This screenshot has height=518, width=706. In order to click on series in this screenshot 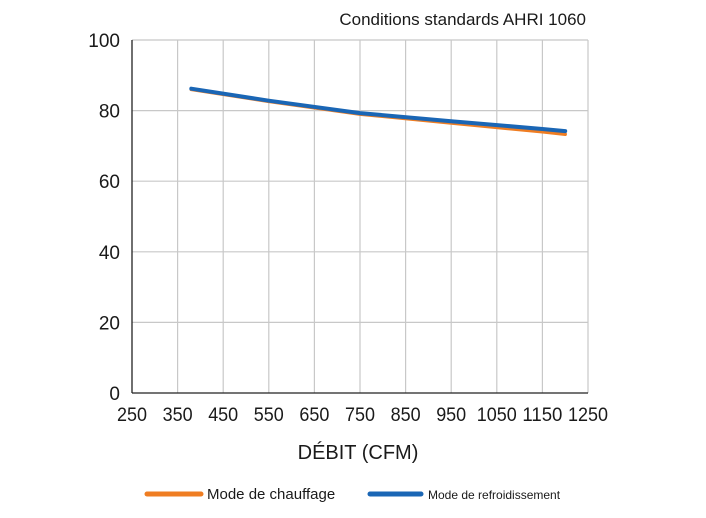, I will do `click(378, 111)`.